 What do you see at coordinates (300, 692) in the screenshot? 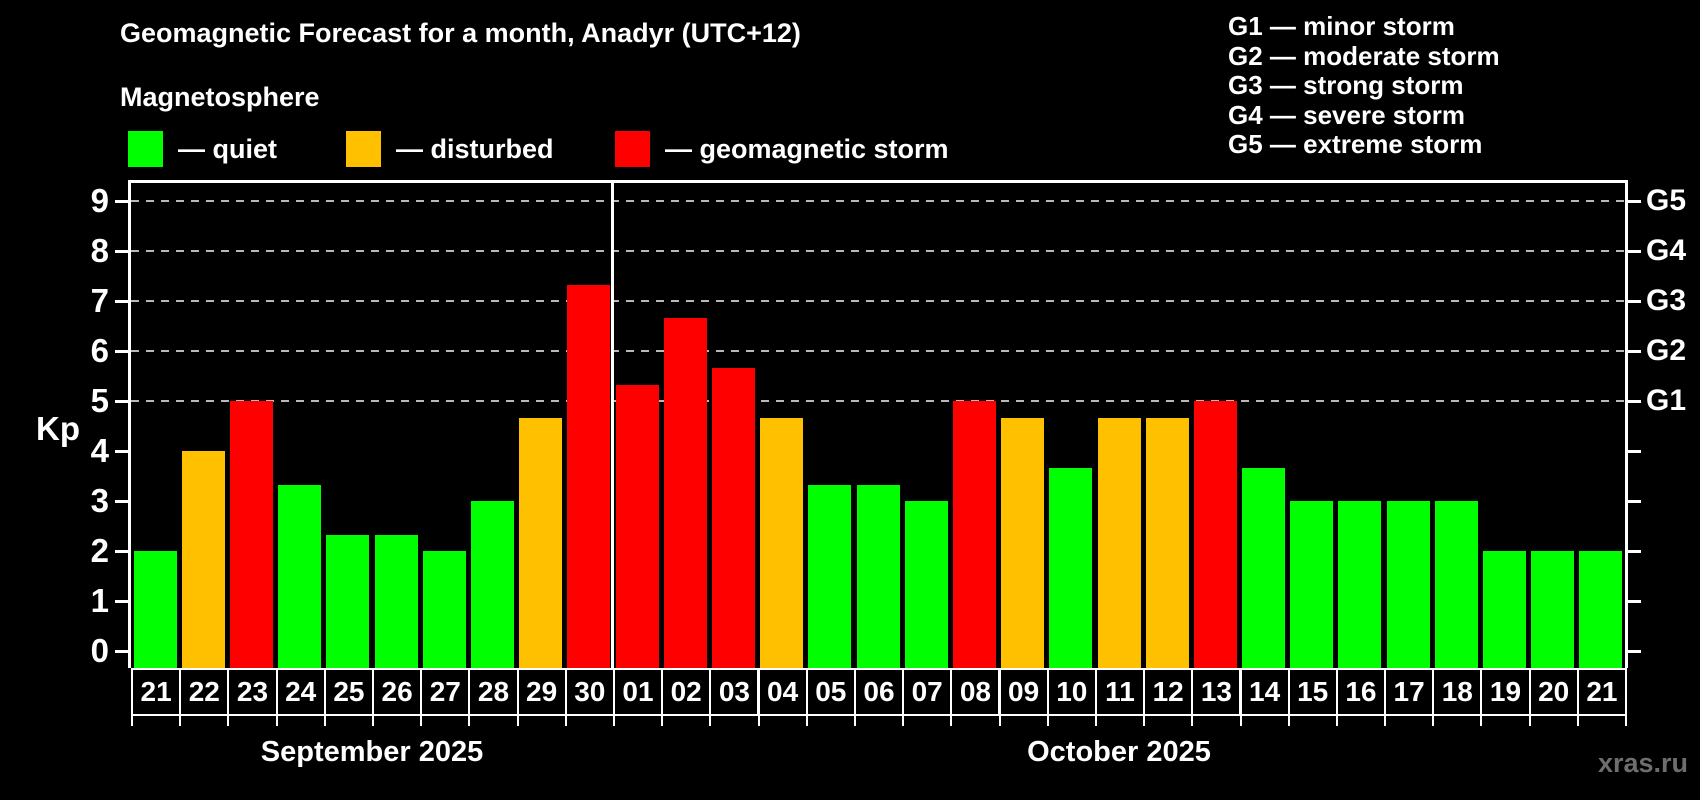
I see `day-label-sep-24: 24` at bounding box center [300, 692].